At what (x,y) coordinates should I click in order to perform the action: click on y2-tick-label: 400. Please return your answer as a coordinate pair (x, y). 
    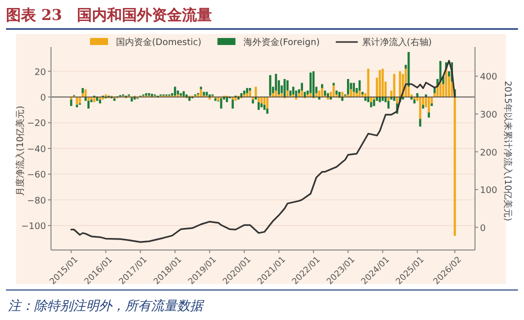
    Looking at the image, I should click on (489, 77).